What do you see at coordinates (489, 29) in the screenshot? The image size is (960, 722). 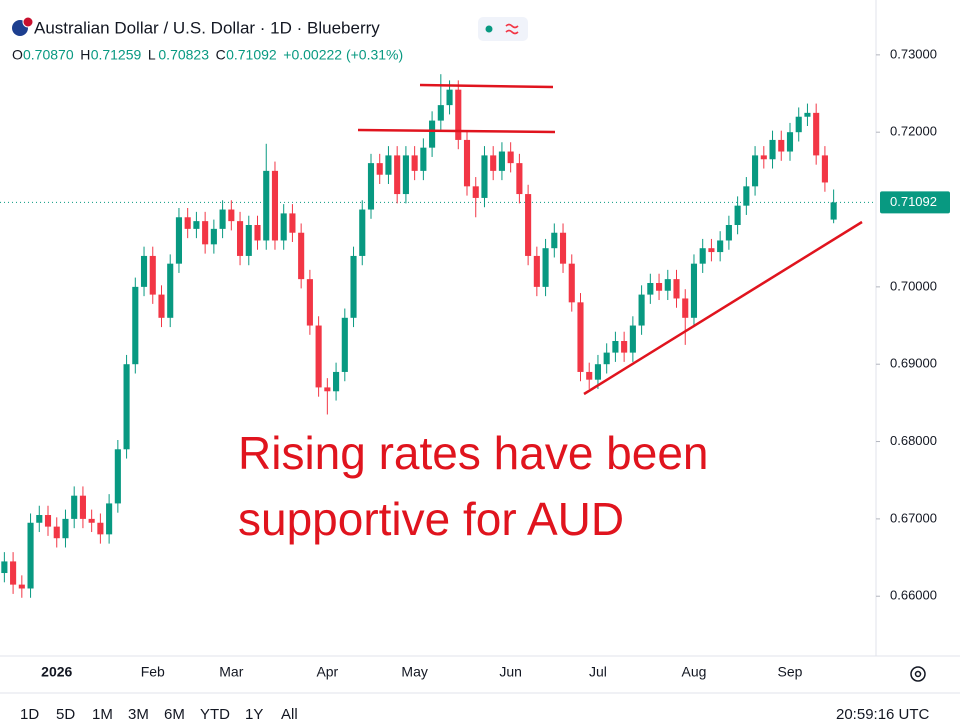 I see `market-status-dot` at bounding box center [489, 29].